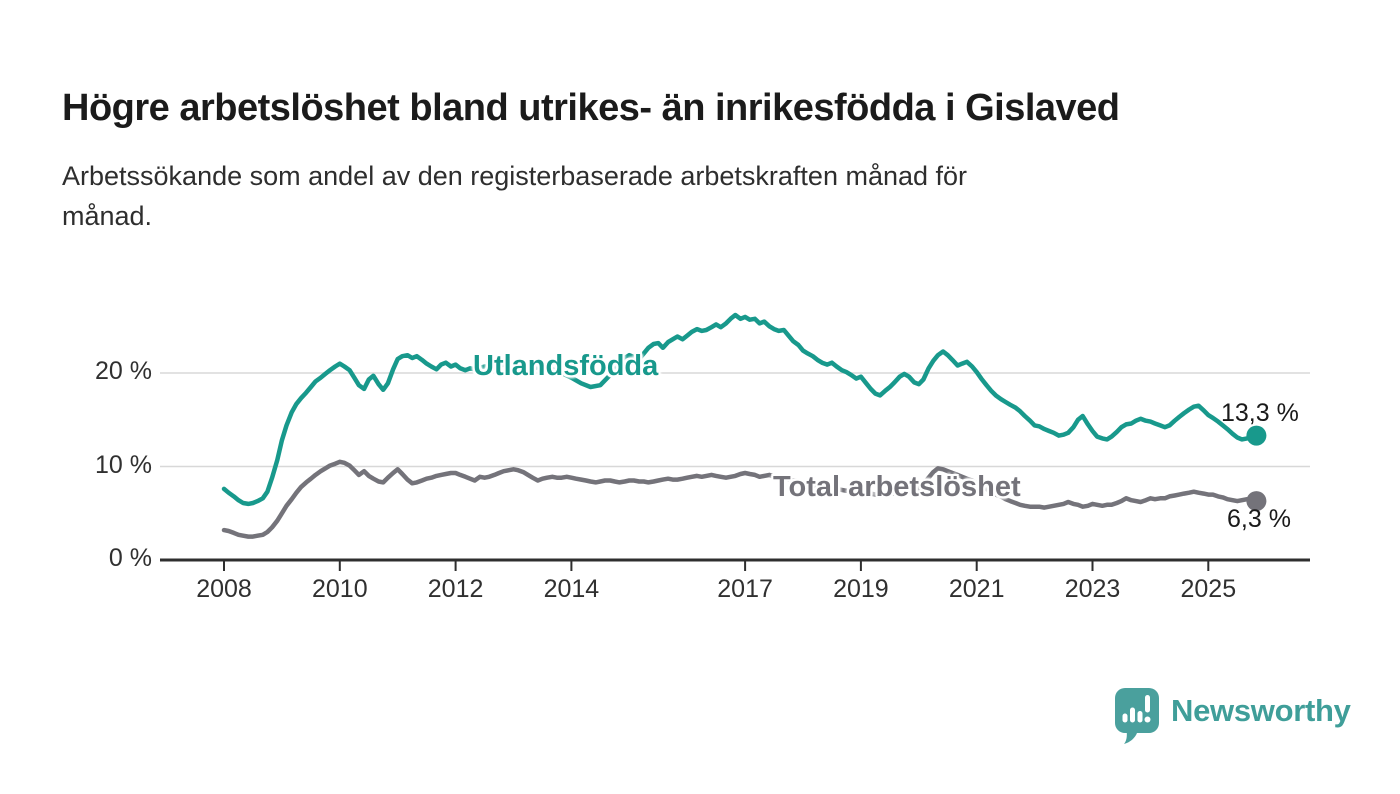 The width and height of the screenshot is (1400, 794). What do you see at coordinates (339, 589) in the screenshot?
I see `x-axis-label: 2010` at bounding box center [339, 589].